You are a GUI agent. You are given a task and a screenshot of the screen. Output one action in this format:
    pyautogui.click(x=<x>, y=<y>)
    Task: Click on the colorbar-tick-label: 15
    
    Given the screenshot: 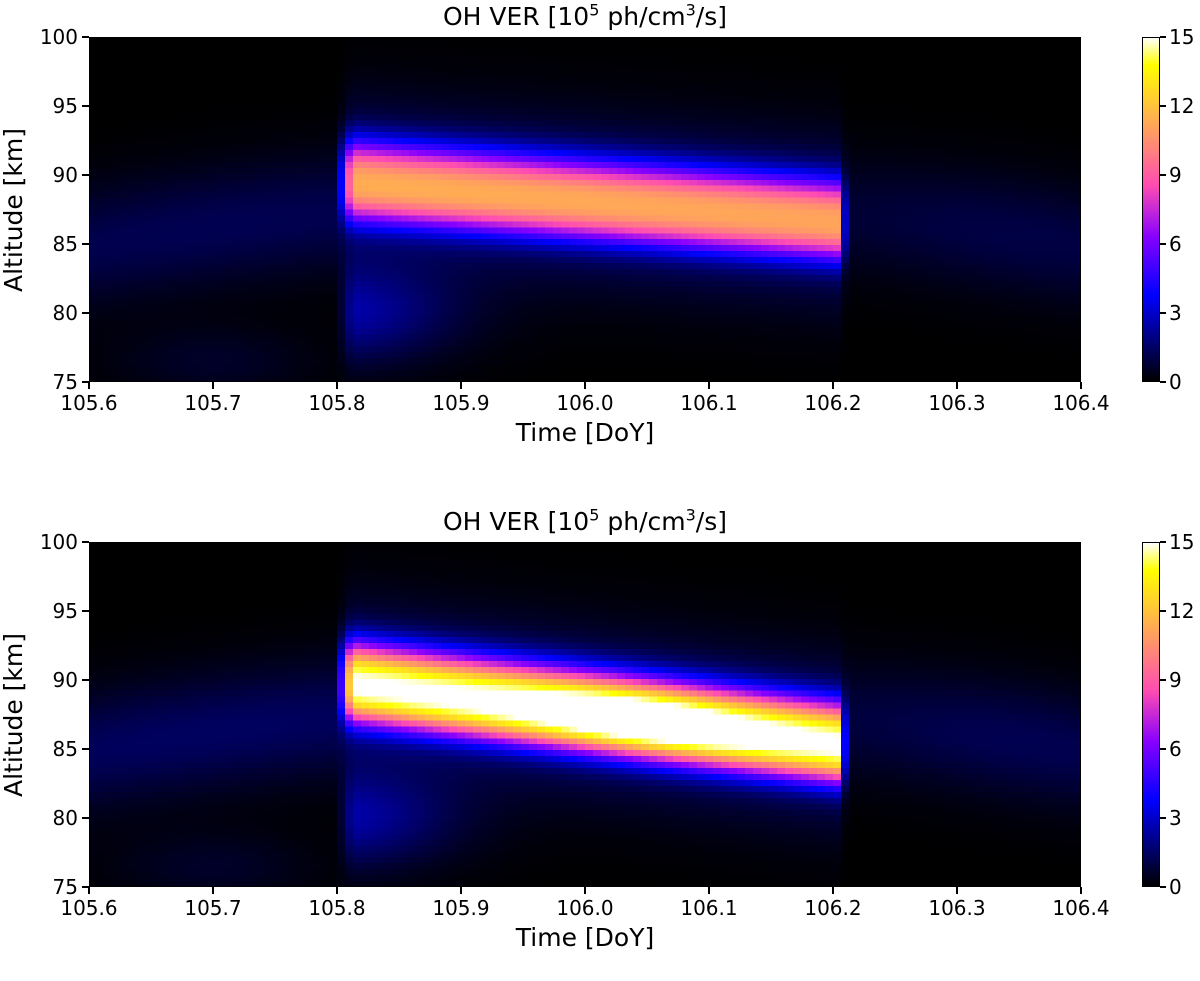 What is the action you would take?
    pyautogui.click(x=1182, y=37)
    